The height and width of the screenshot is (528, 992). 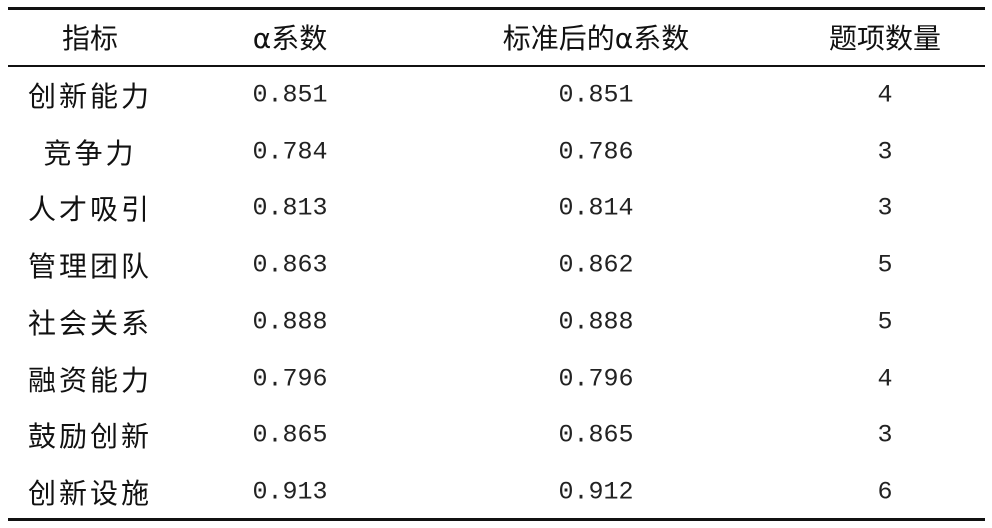 I want to click on cell-value: 0.814, so click(x=596, y=208).